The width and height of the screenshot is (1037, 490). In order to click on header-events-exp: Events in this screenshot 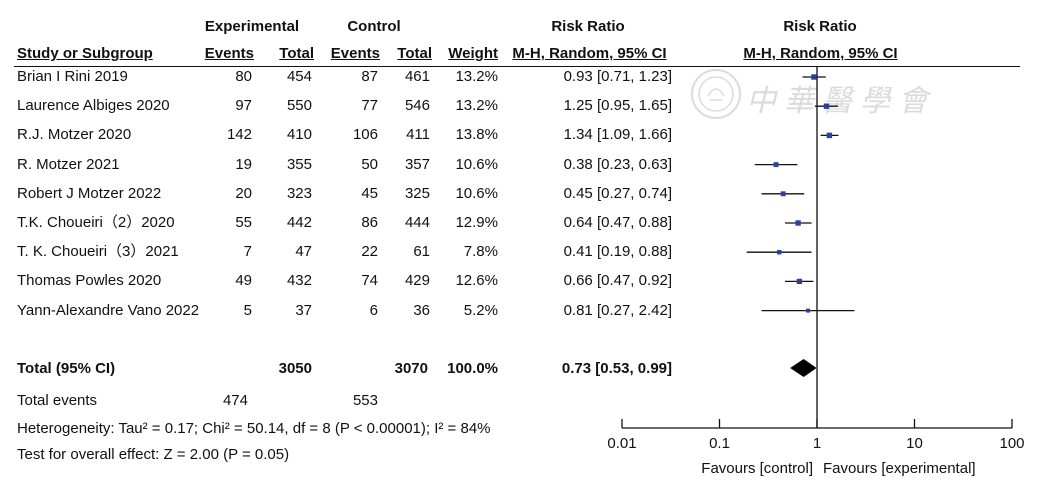, I will do `click(229, 53)`.